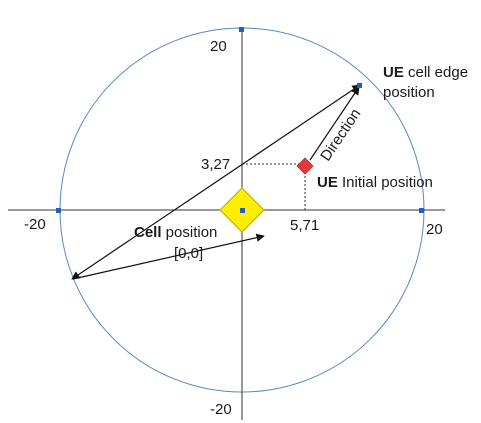 This screenshot has width=481, height=423. I want to click on cell-position-label: Cell position, so click(175, 232).